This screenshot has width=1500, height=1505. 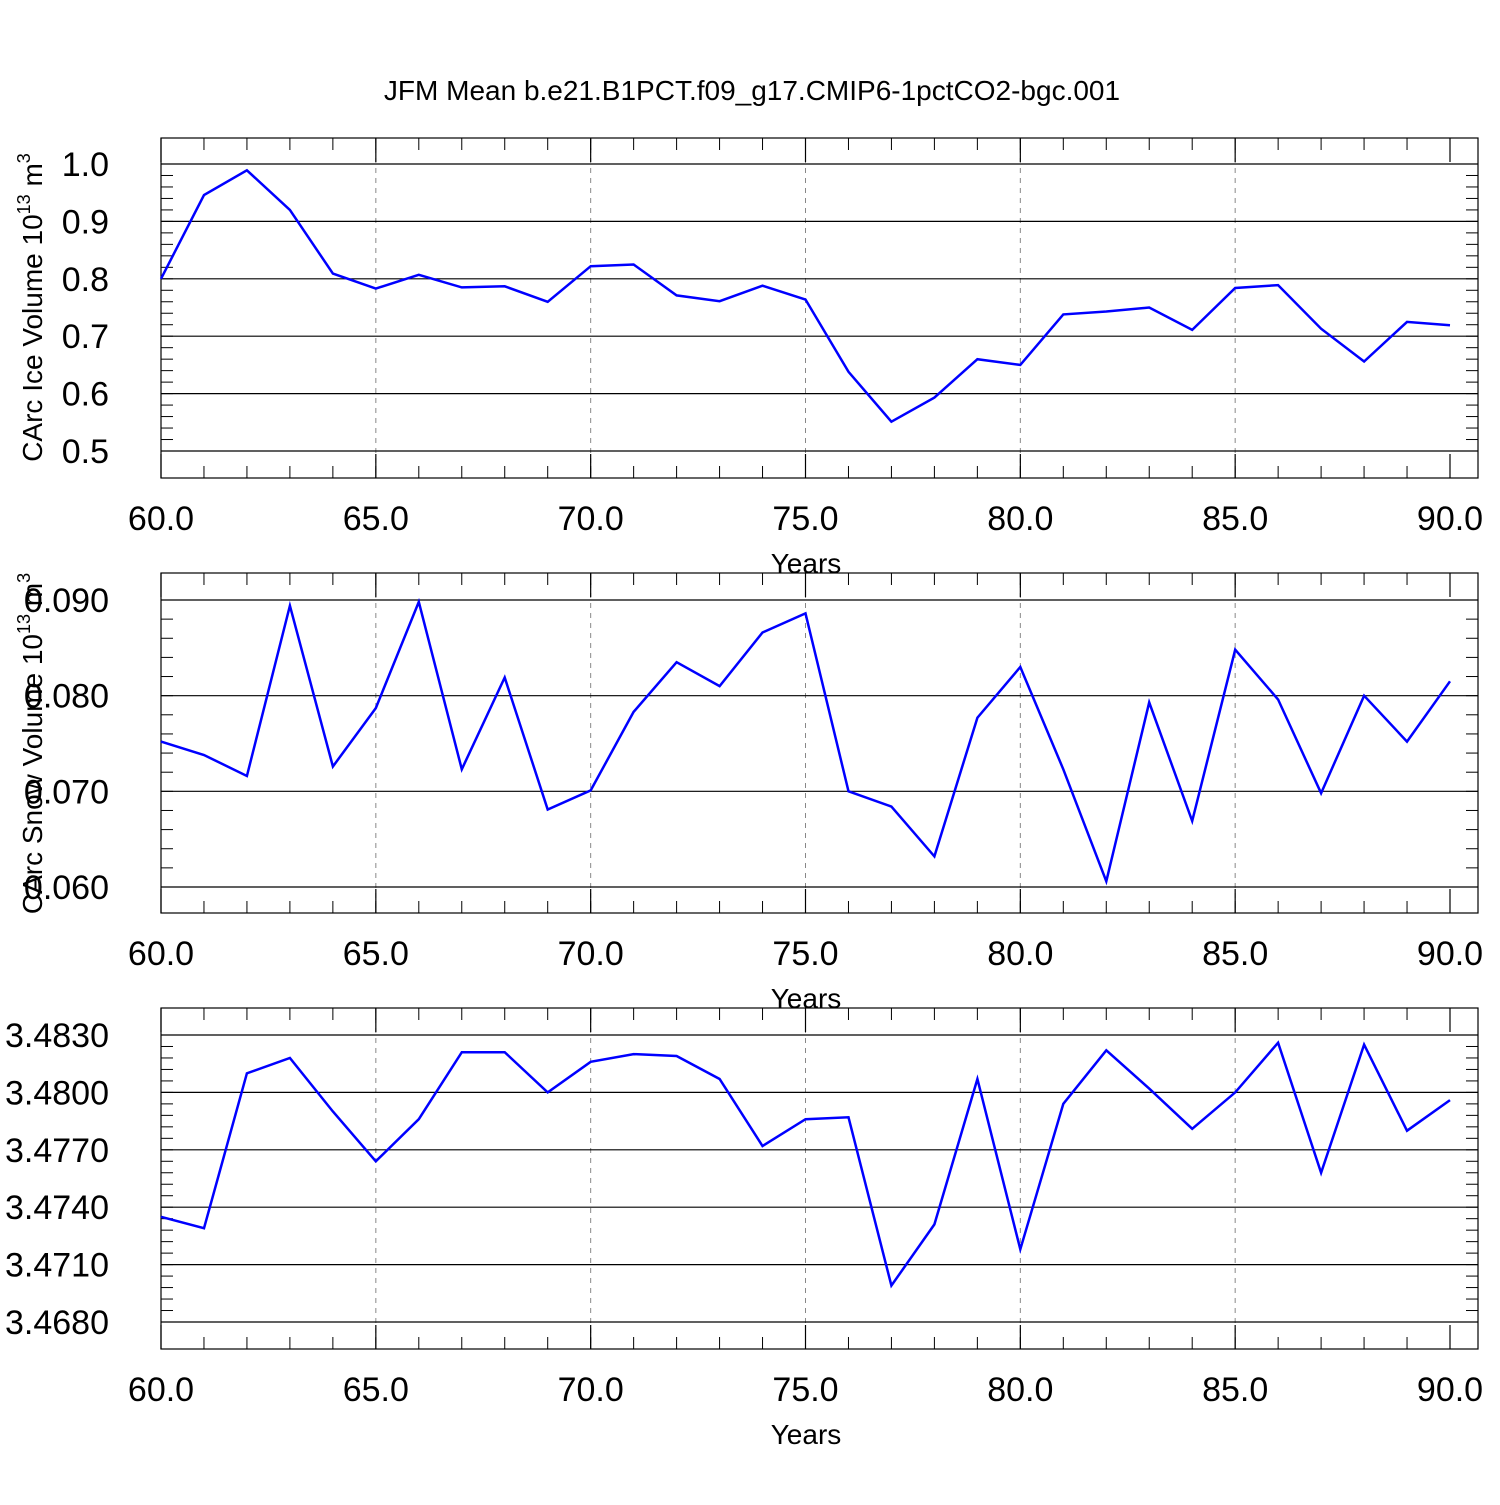 I want to click on y-tick-label: 1.0, so click(x=85, y=165).